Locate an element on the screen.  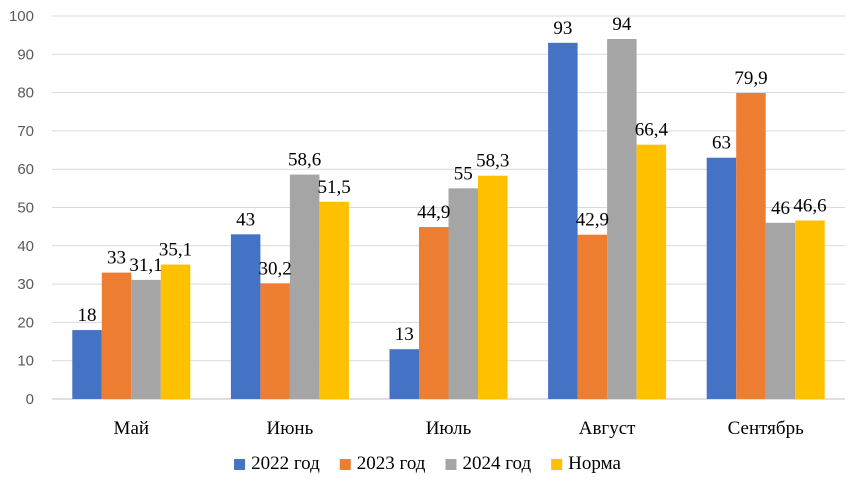
bar-2022-год-4 is located at coordinates (721, 278).